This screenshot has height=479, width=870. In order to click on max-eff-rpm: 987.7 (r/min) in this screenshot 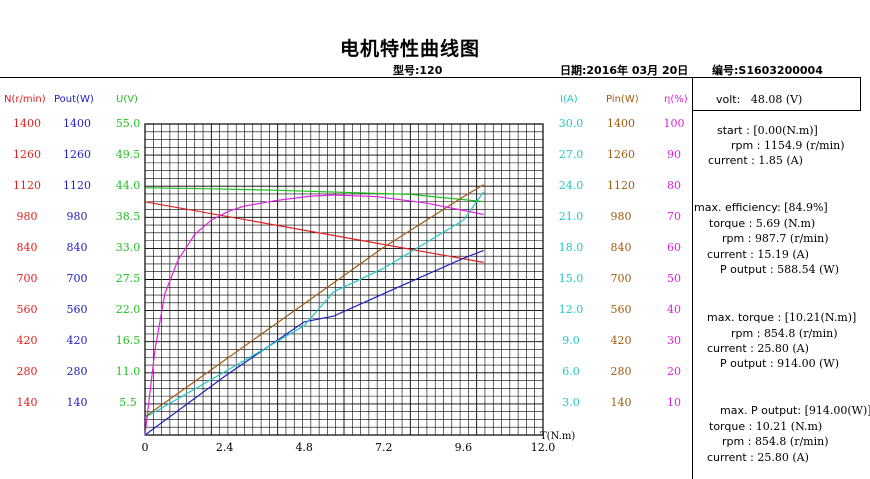, I will do `click(791, 238)`.